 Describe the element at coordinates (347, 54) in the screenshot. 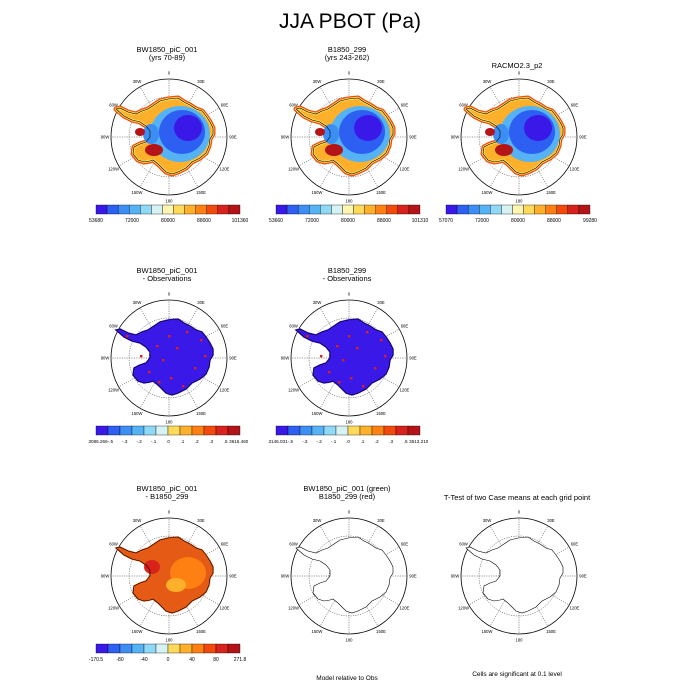

I see `panel-title: B1850_299 (yrs 243-262)` at that location.